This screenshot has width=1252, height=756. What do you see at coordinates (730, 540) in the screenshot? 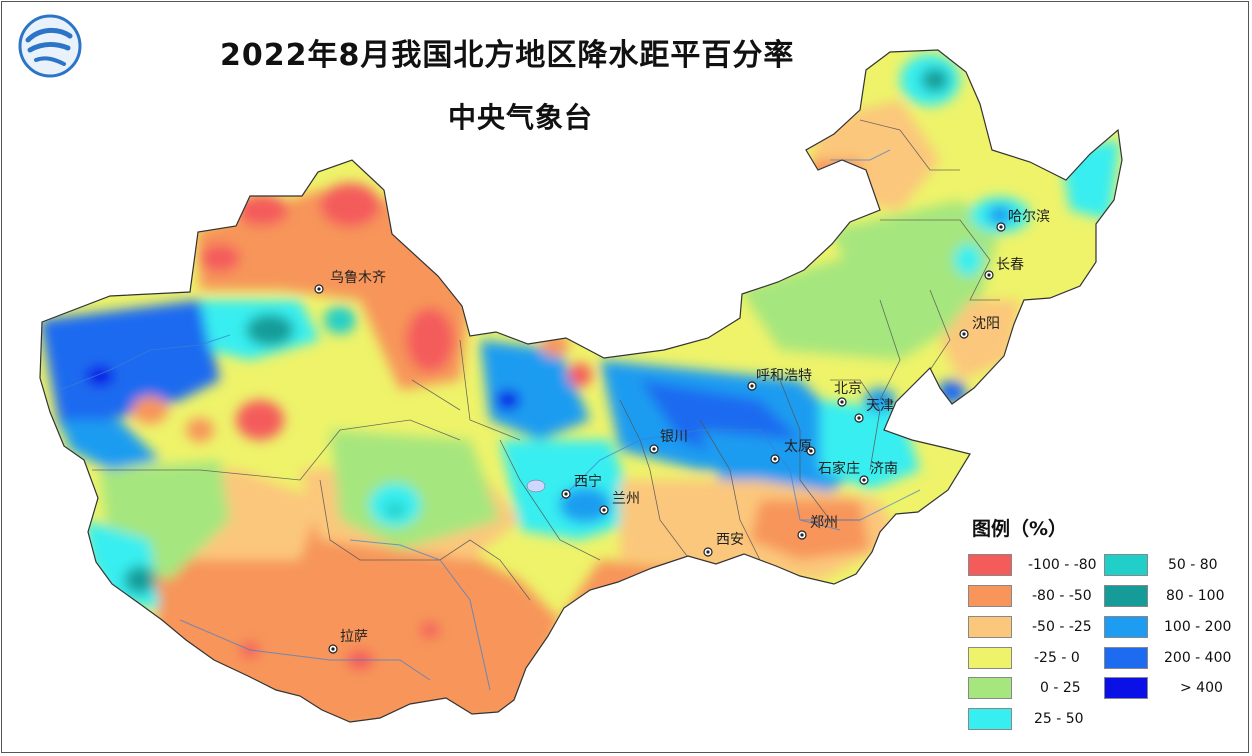
I see `city-label-xian: 西安` at bounding box center [730, 540].